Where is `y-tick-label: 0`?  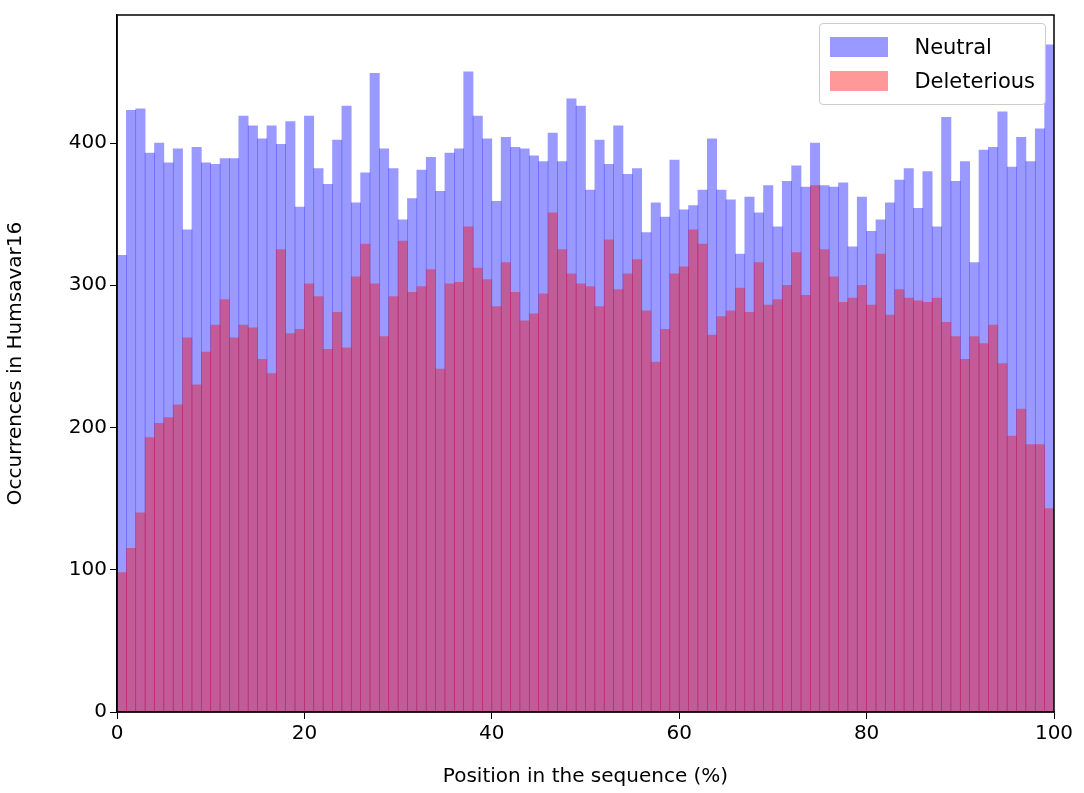 y-tick-label: 0 is located at coordinates (100, 710).